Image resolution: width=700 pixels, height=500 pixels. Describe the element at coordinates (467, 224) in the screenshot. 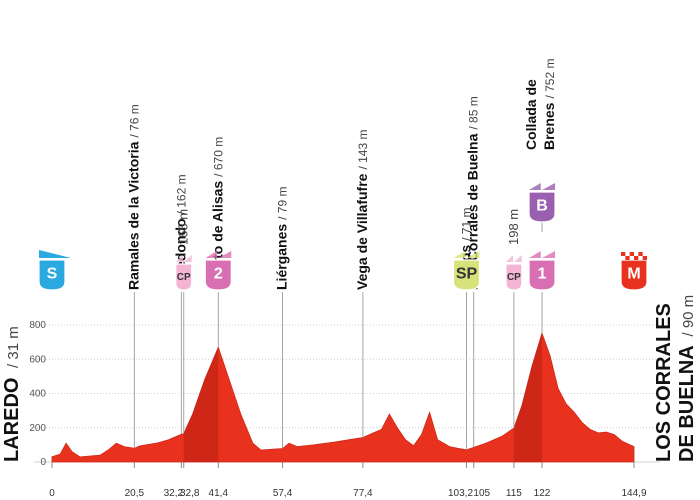

I see `point-altitude: / 71 m` at that location.